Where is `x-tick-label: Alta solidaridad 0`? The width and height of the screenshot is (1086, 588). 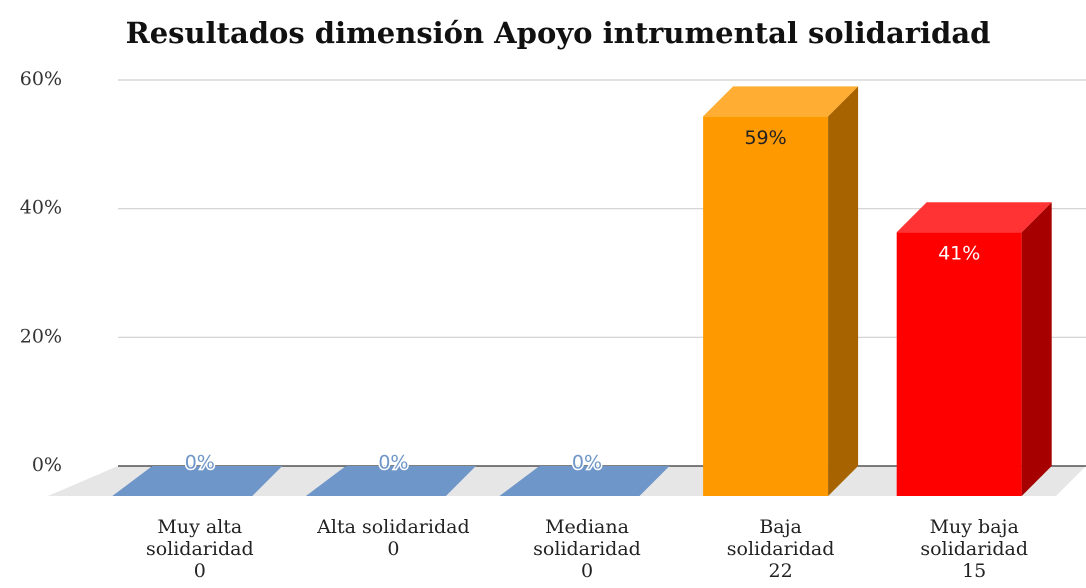 x-tick-label: Alta solidaridad 0 is located at coordinates (393, 538).